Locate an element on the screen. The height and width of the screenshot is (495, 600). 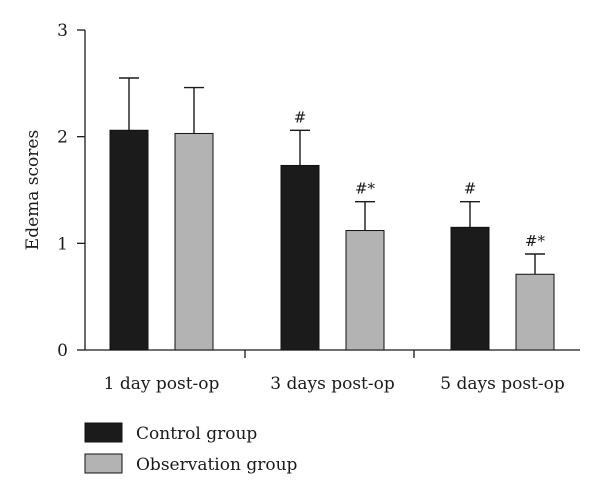
x-tick-label: 1 day post-op is located at coordinates (162, 384).